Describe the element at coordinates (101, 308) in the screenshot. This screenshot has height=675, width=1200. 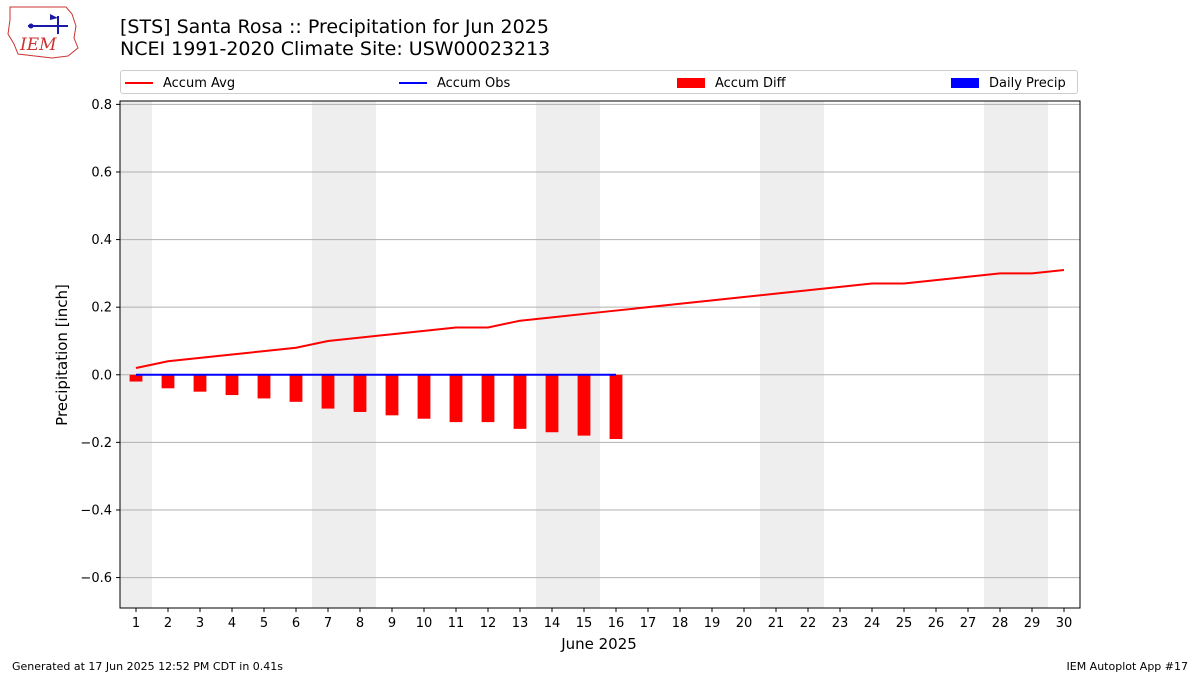
I see `y-tick-label: 0.2` at that location.